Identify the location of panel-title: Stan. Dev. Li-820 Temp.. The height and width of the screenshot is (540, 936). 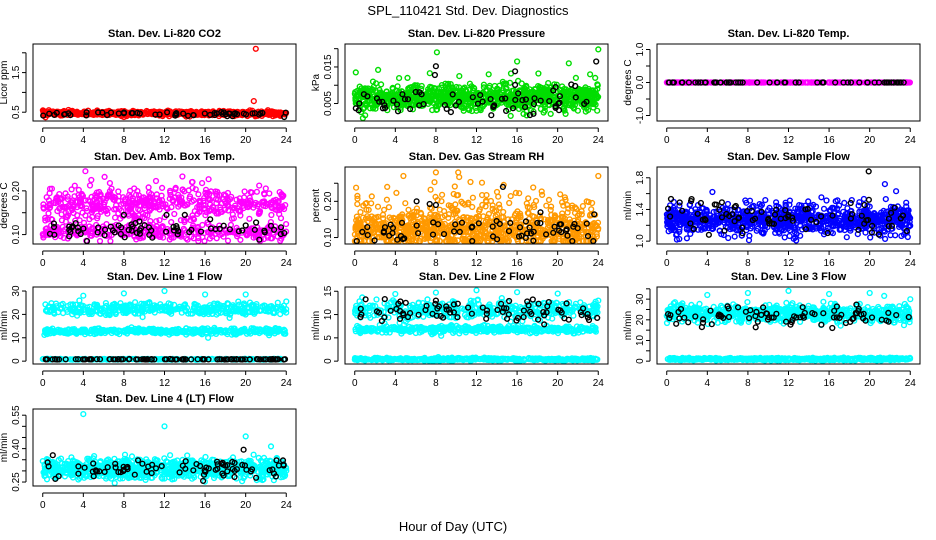
(789, 34).